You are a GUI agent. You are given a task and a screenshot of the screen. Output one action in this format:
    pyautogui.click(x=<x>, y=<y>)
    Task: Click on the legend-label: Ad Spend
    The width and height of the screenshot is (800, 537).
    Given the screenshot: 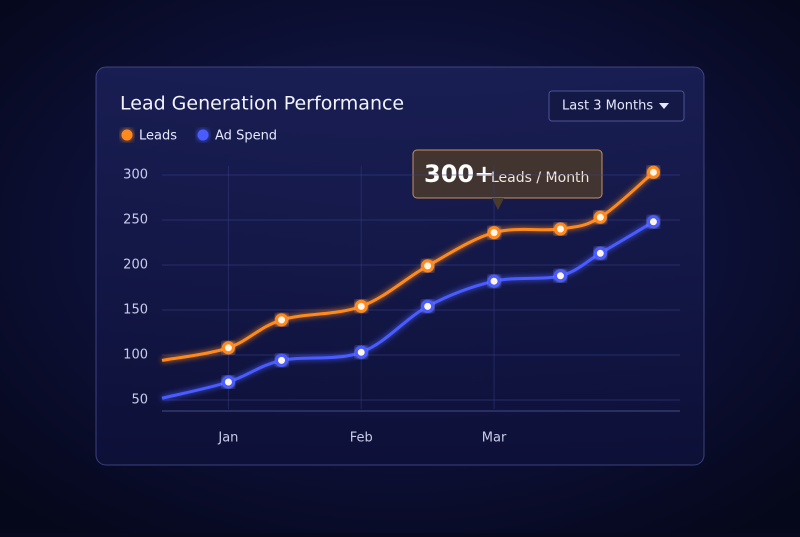 What is the action you would take?
    pyautogui.click(x=246, y=136)
    